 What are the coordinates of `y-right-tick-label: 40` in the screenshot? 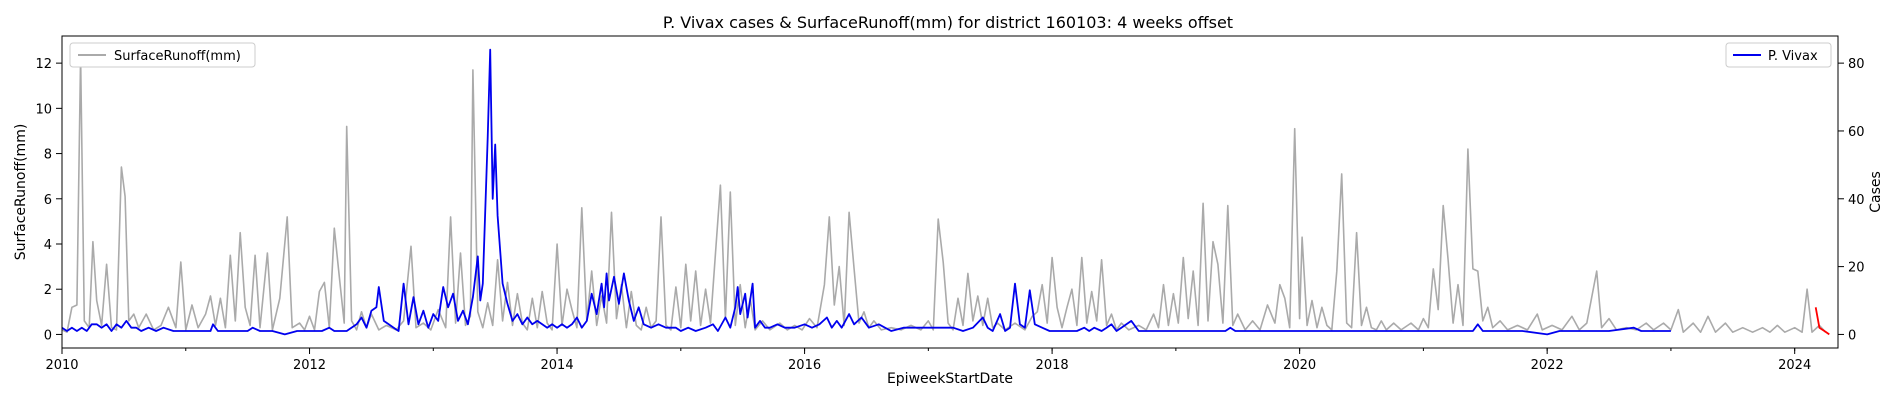 It's located at (1856, 200).